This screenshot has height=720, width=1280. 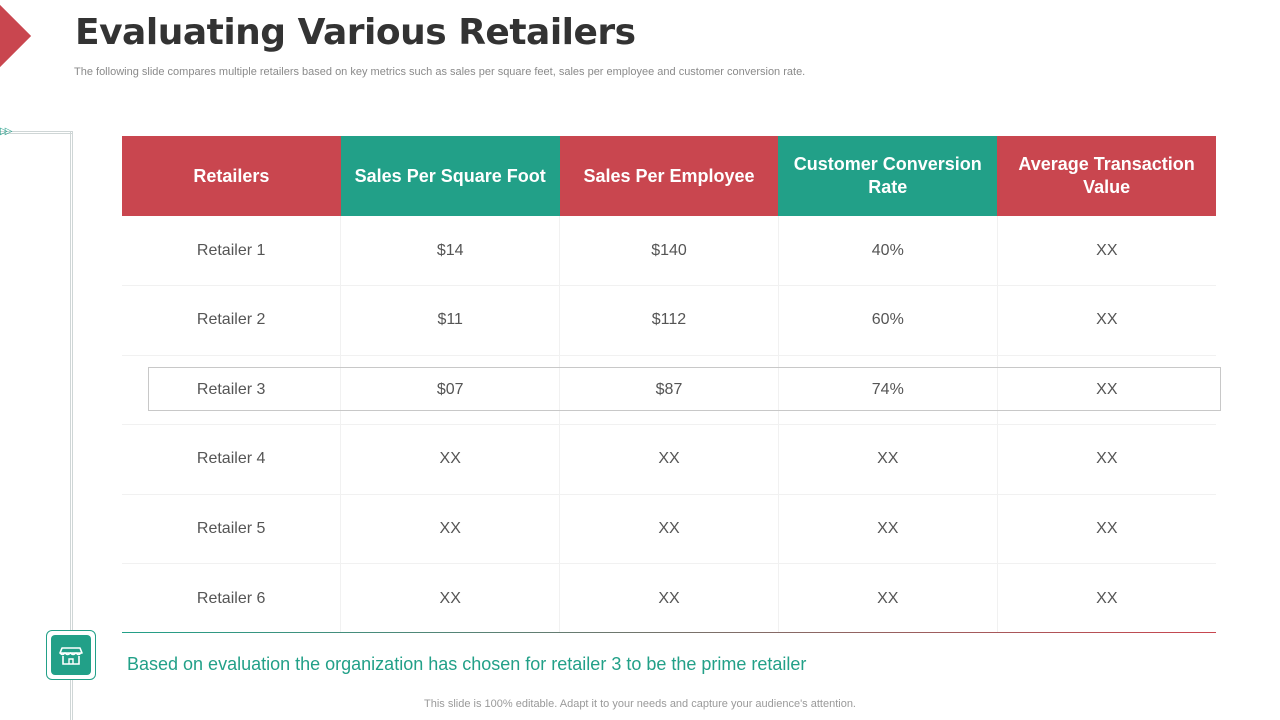 I want to click on cell-retailer: Retailer 3, so click(x=232, y=390).